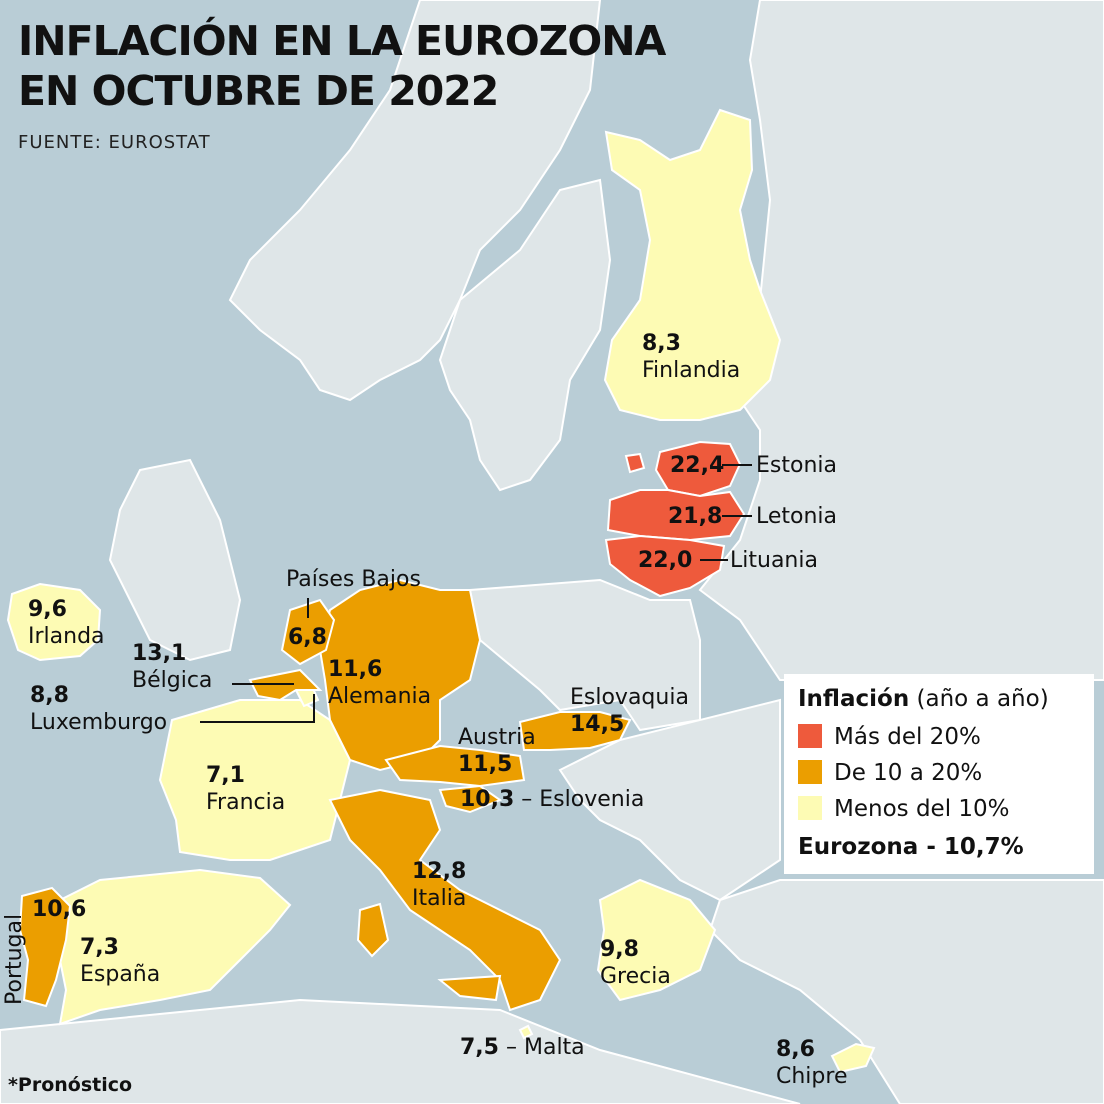 The image size is (1104, 1104). I want to click on country-estonia, so click(698, 469).